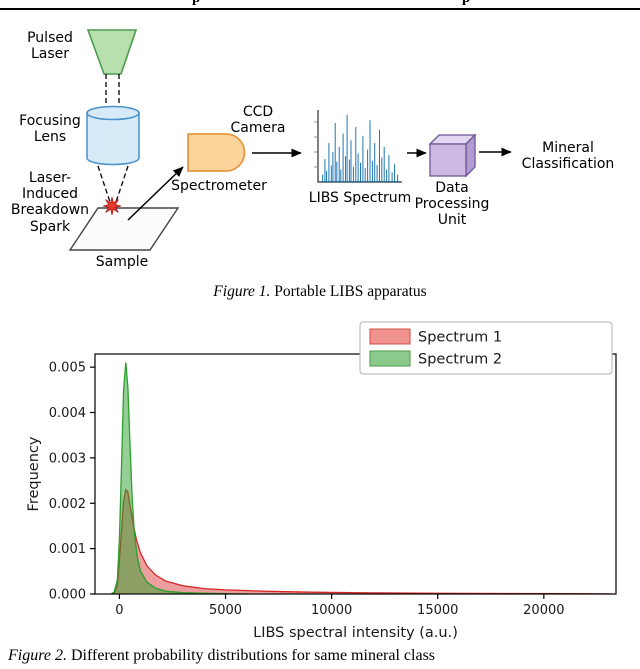  I want to click on y-tick-label: 0.004, so click(67, 413).